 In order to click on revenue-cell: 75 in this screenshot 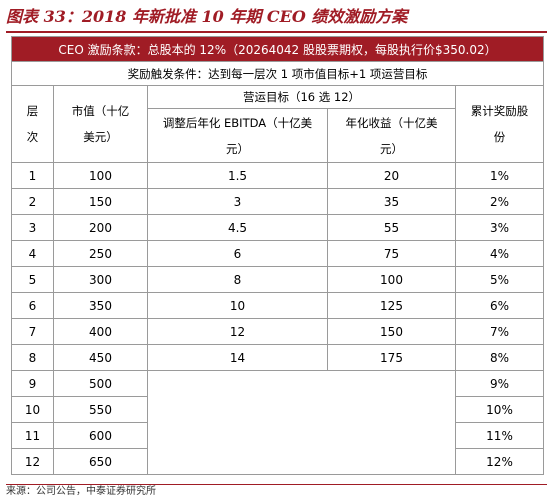, I will do `click(391, 253)`.